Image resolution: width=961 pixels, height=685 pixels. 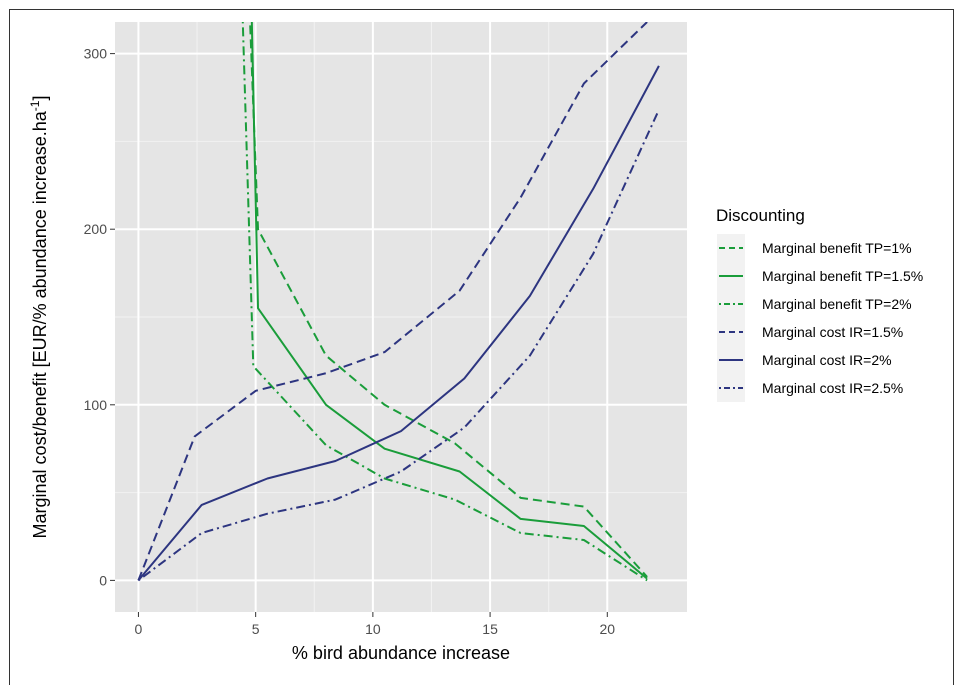 What do you see at coordinates (139, 629) in the screenshot?
I see `x-tick-label: 0` at bounding box center [139, 629].